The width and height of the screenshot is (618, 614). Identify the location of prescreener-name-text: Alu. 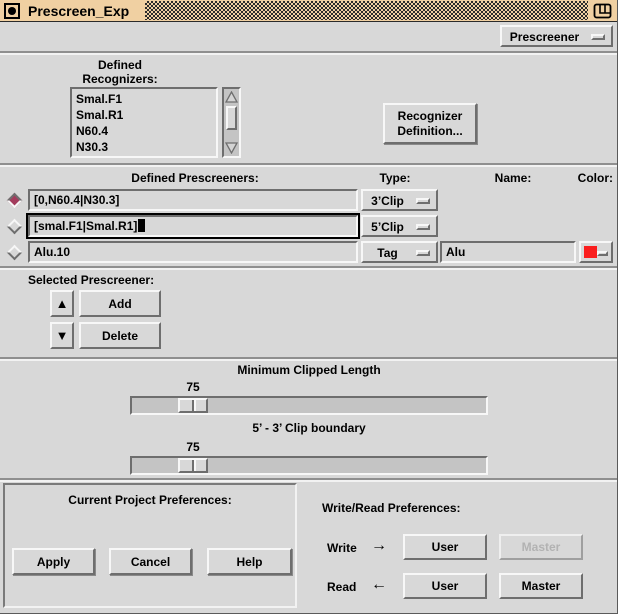
(456, 252).